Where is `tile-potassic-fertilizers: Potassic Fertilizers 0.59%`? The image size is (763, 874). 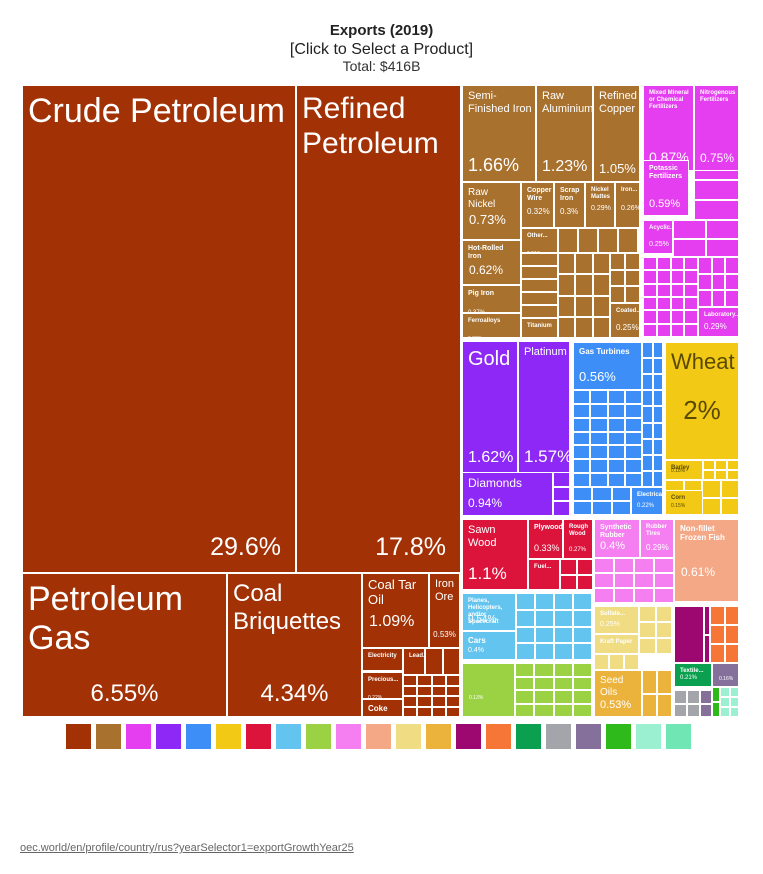
tile-potassic-fertilizers: Potassic Fertilizers 0.59% is located at coordinates (666, 188).